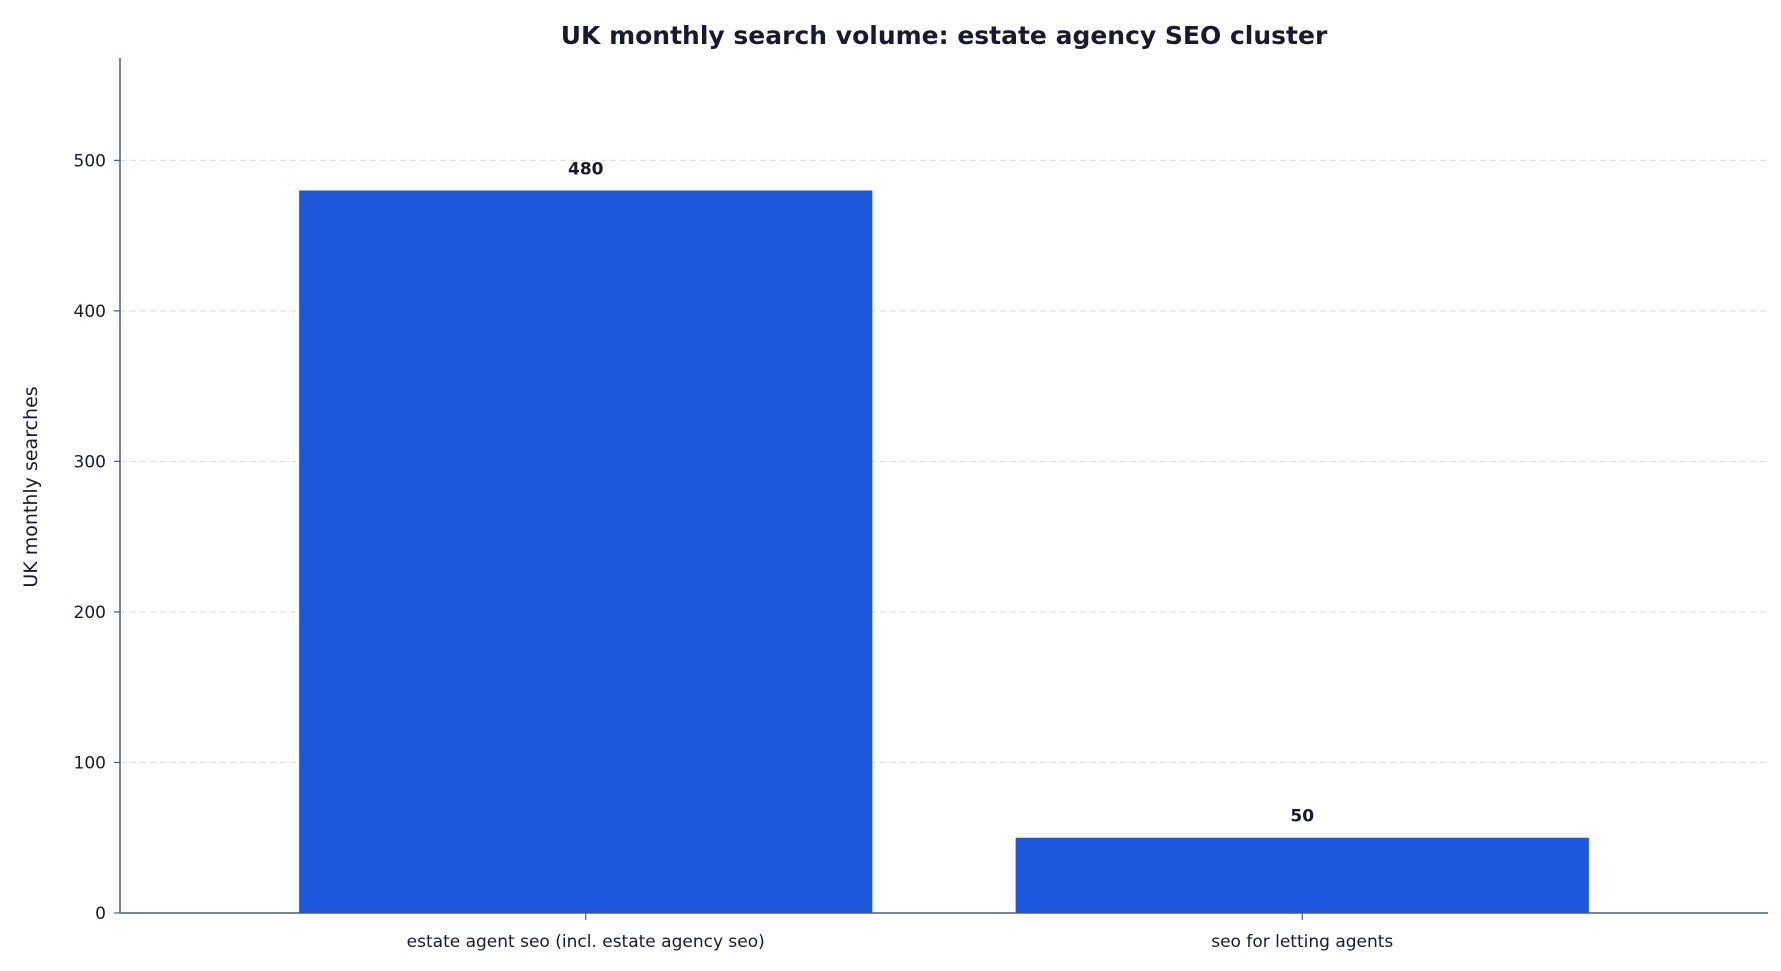 The image size is (1781, 971). What do you see at coordinates (90, 613) in the screenshot?
I see `y-tick-label: 200` at bounding box center [90, 613].